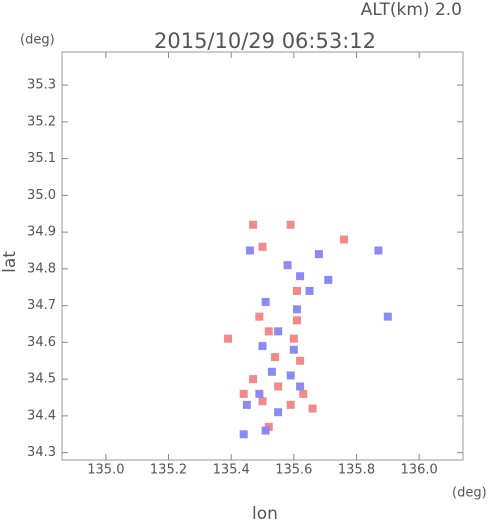  I want to click on x-tick-label: 135.4, so click(231, 470).